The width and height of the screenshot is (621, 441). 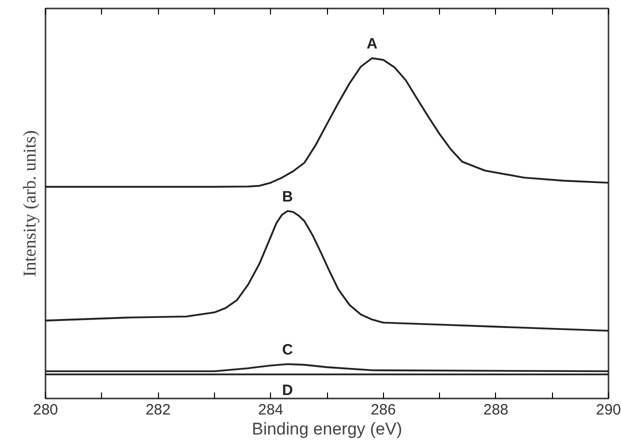 I want to click on series-label: A, so click(x=372, y=44).